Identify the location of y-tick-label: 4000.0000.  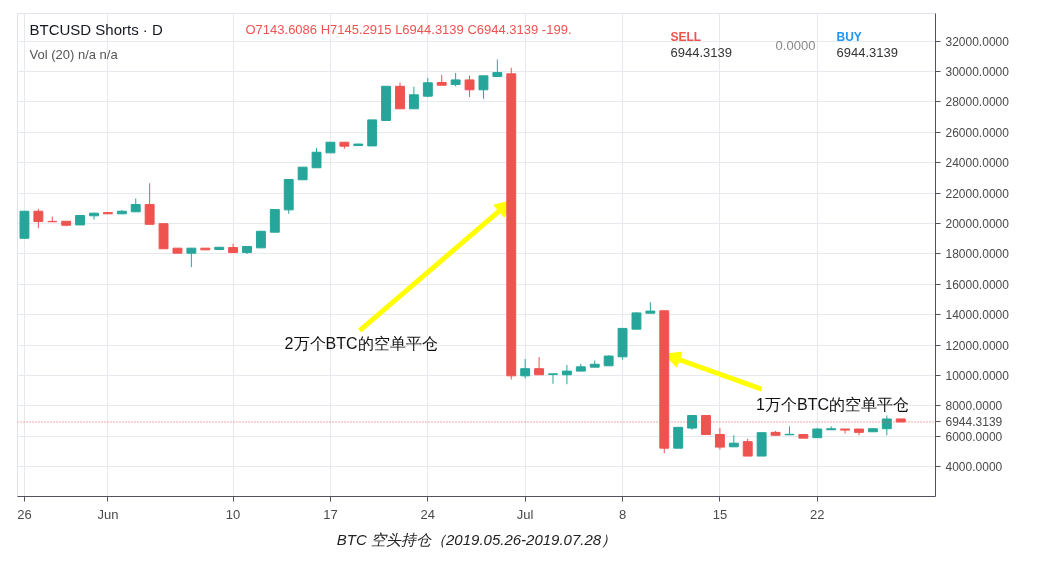
(974, 467).